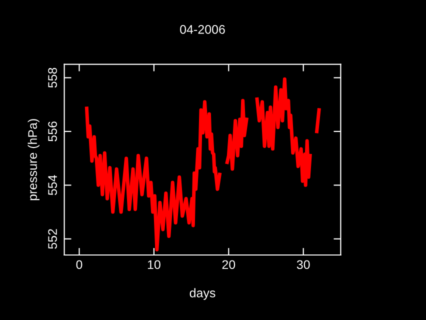  I want to click on x-axis-title: days, so click(203, 294).